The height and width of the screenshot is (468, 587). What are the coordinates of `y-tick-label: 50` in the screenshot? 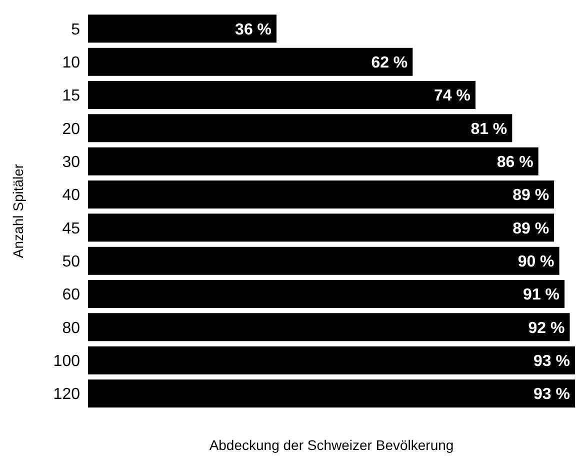 It's located at (71, 261).